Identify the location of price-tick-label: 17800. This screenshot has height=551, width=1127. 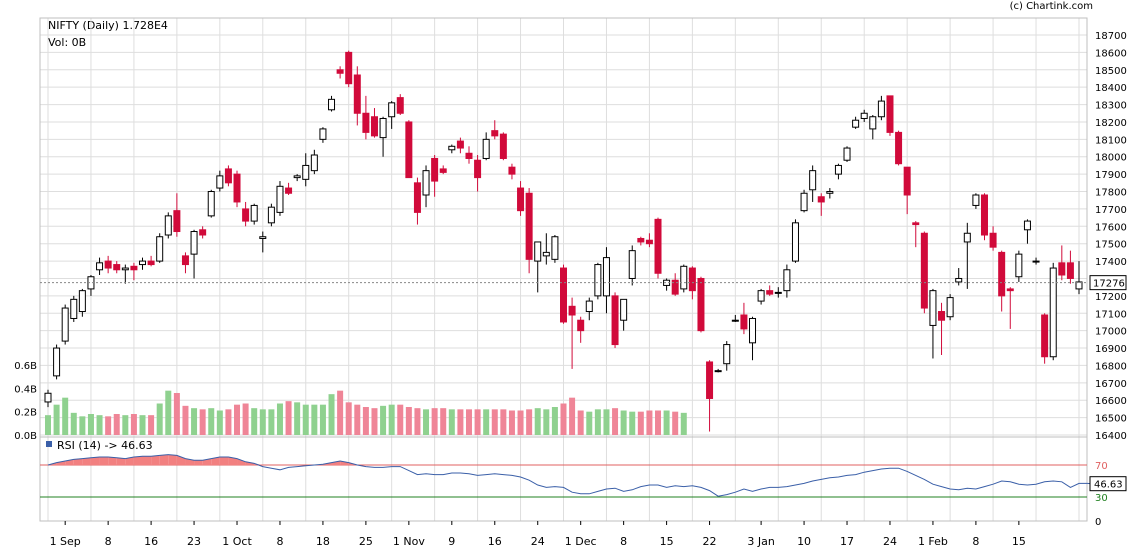
(1111, 193).